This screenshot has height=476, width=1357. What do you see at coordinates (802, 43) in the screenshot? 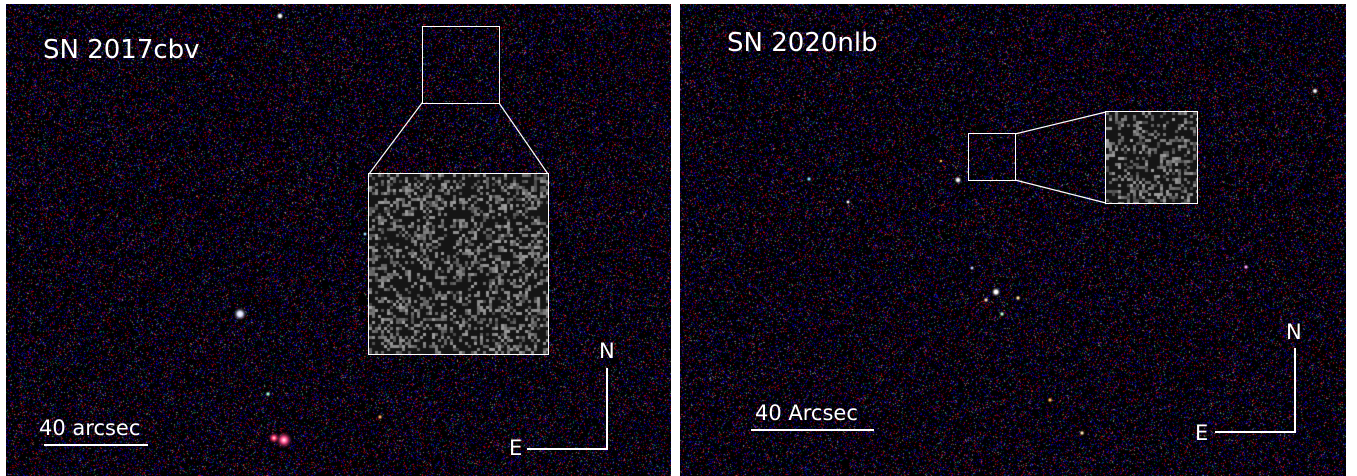
I see `panel-title: SN 2020nlb` at bounding box center [802, 43].